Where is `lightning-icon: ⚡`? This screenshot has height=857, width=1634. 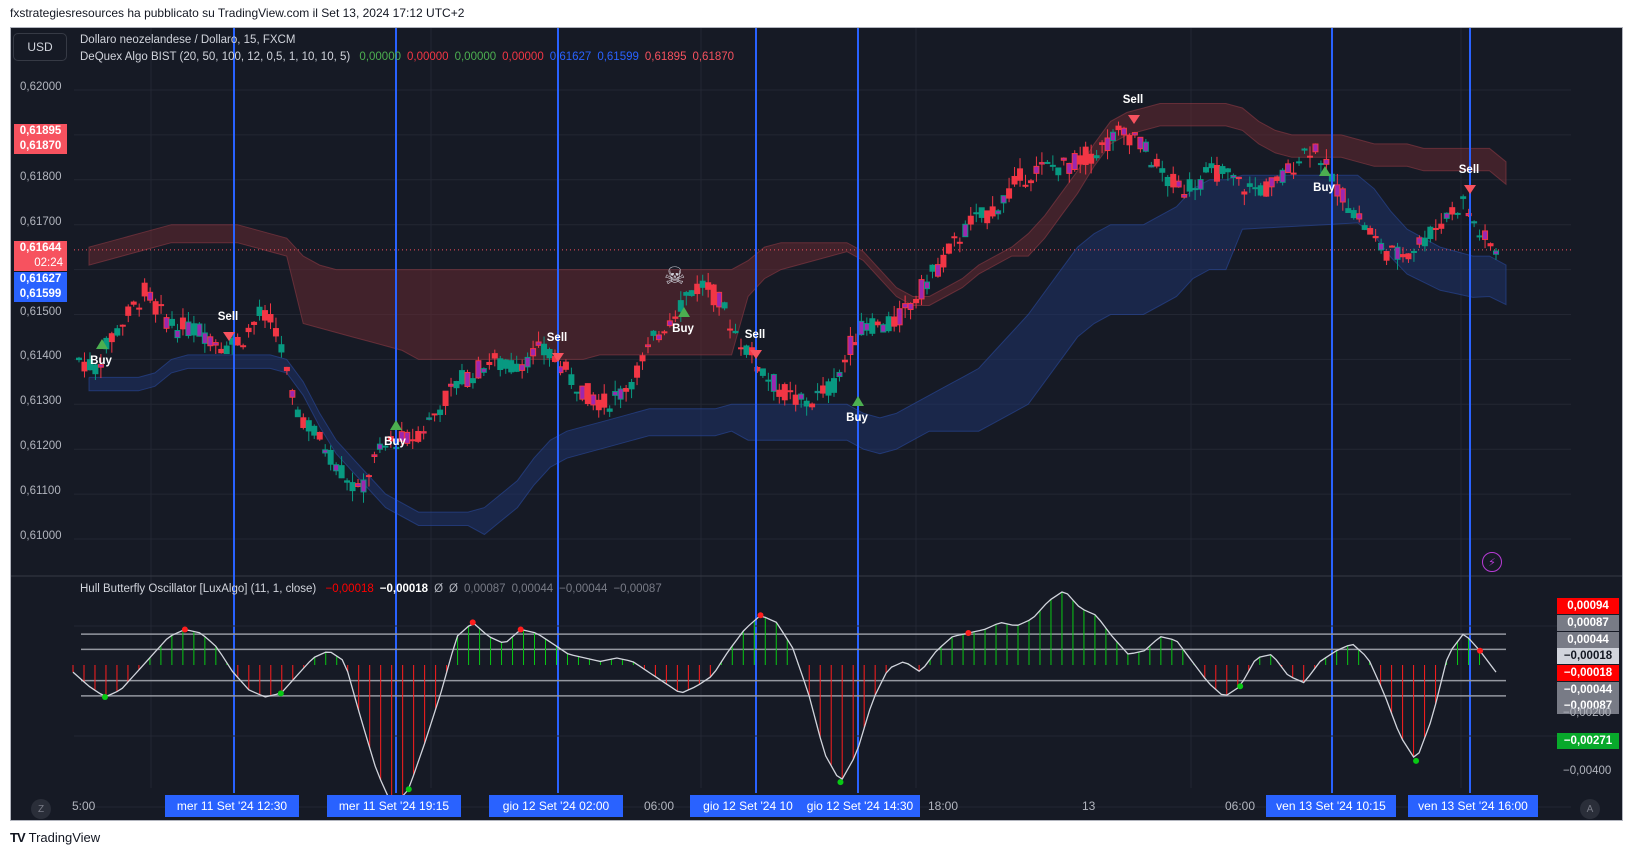 lightning-icon: ⚡ is located at coordinates (1492, 562).